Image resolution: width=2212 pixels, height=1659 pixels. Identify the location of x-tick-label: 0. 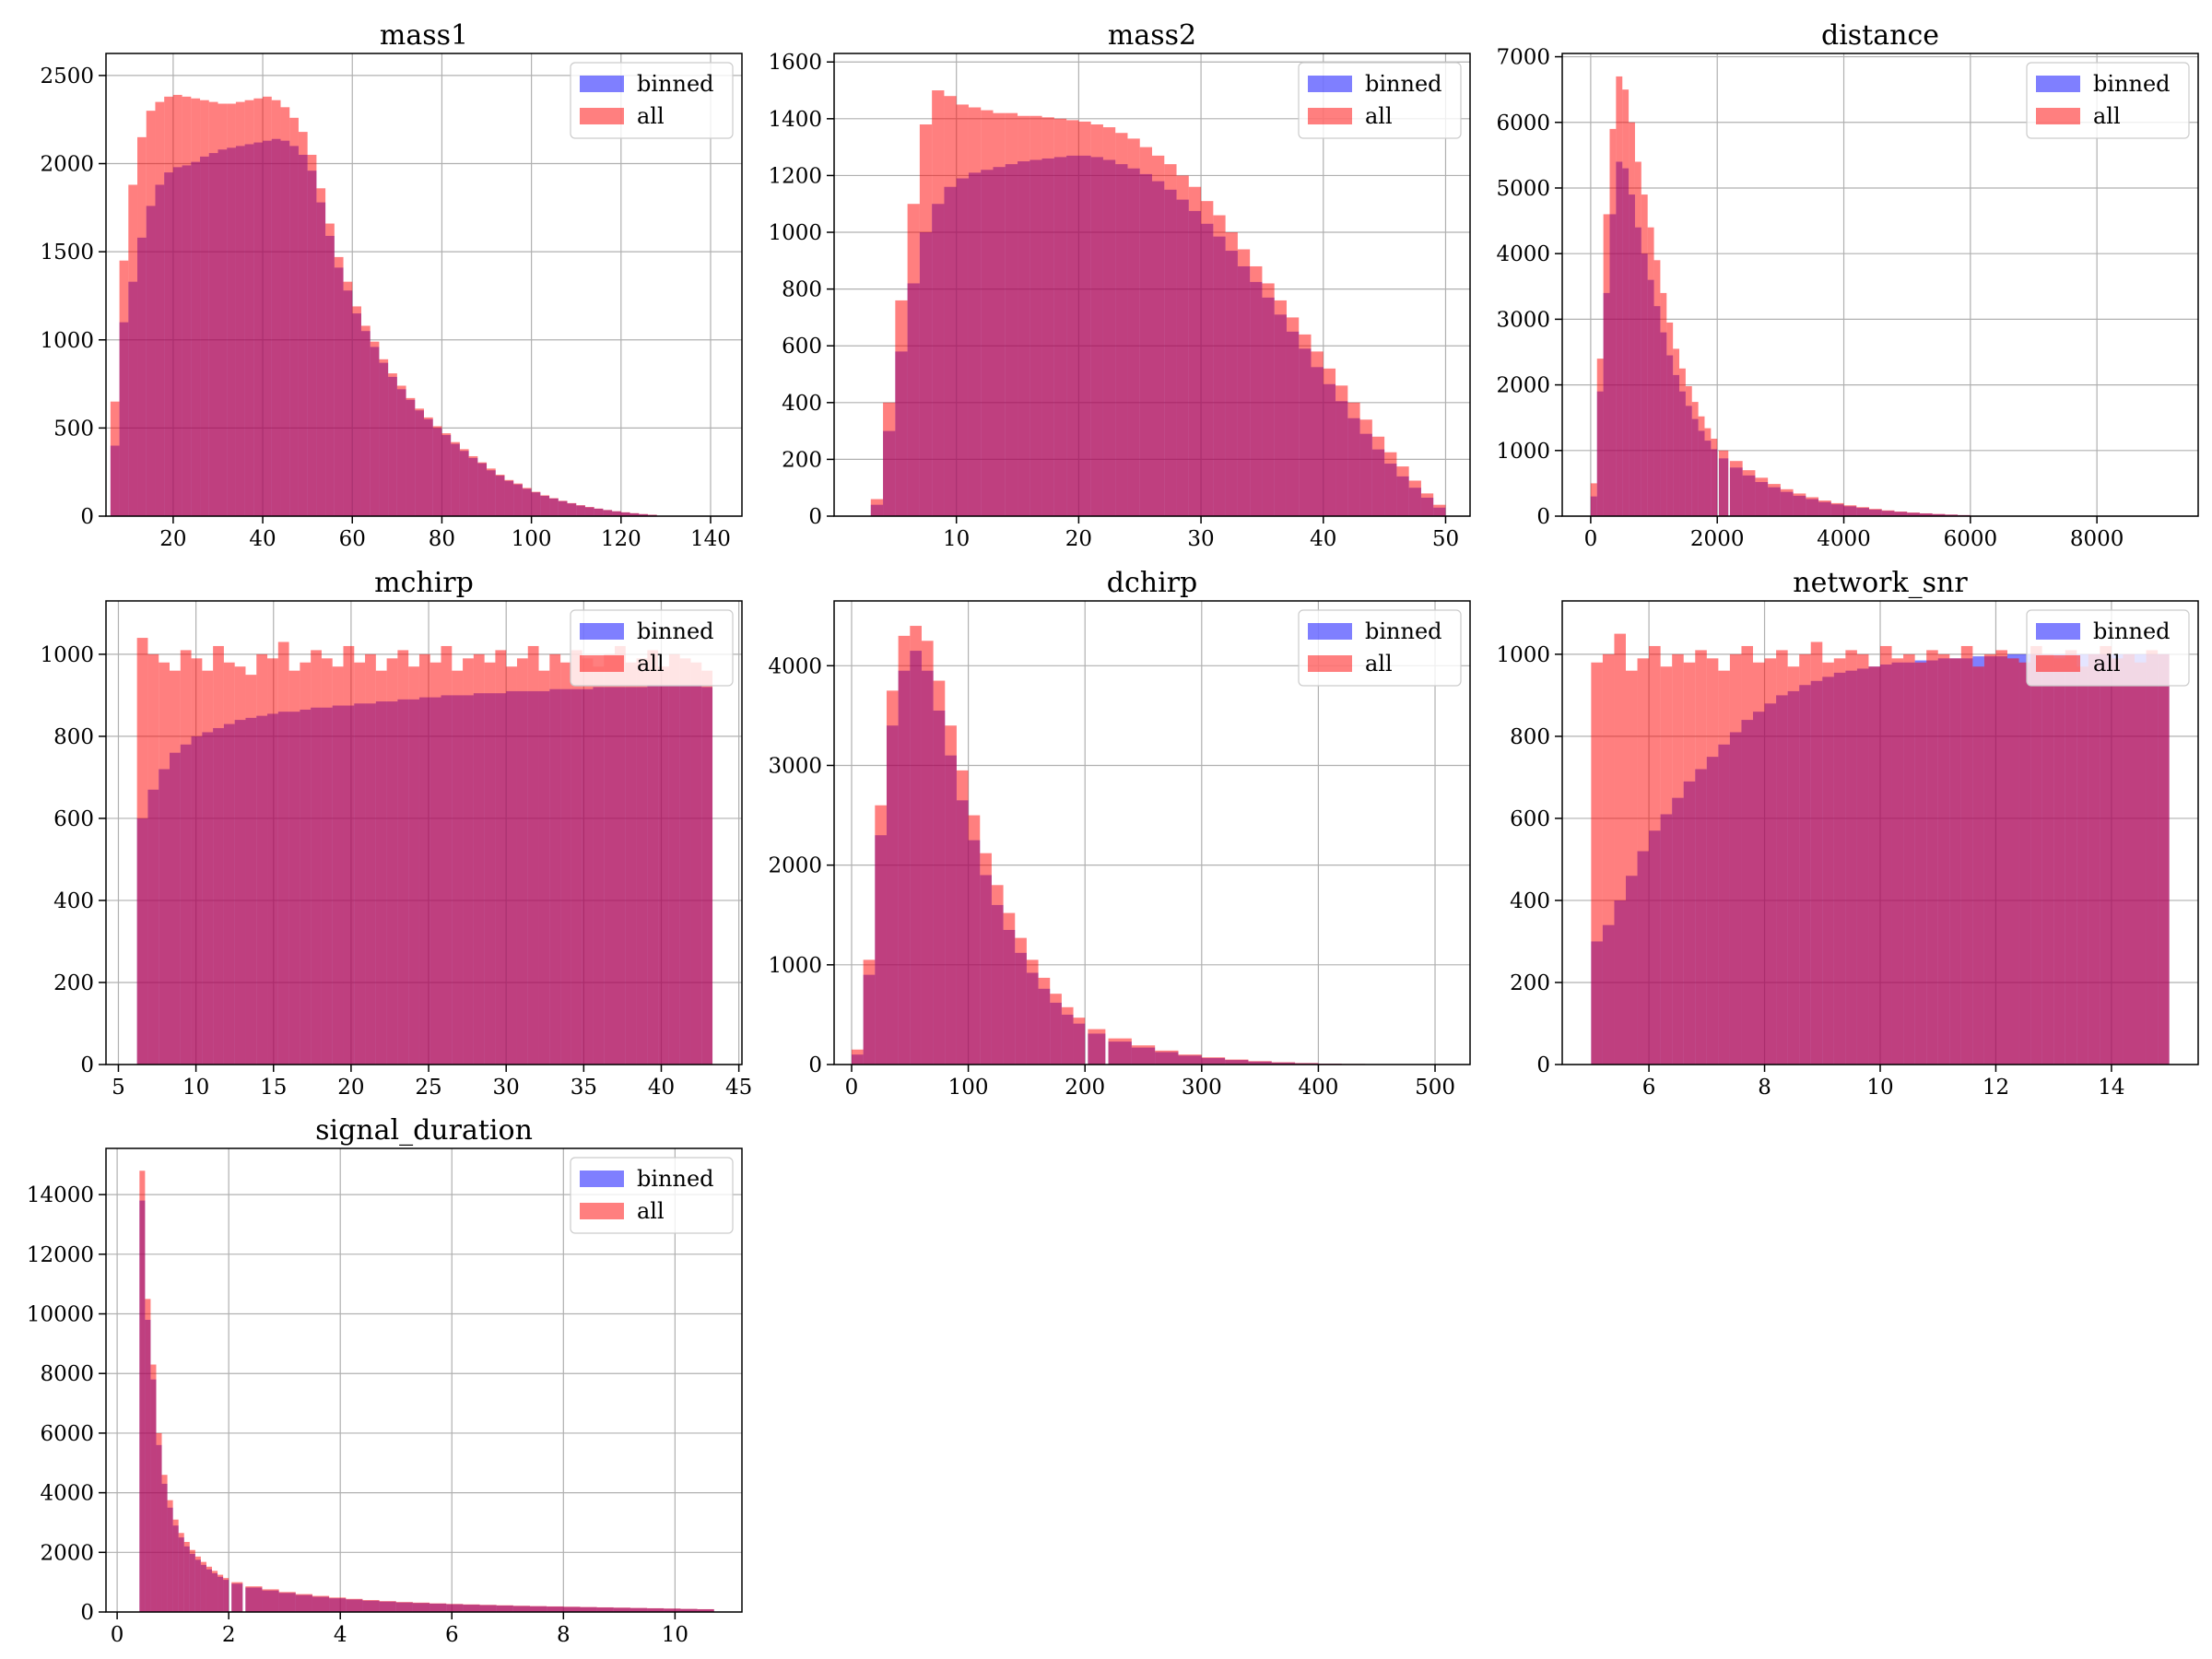
(1591, 539).